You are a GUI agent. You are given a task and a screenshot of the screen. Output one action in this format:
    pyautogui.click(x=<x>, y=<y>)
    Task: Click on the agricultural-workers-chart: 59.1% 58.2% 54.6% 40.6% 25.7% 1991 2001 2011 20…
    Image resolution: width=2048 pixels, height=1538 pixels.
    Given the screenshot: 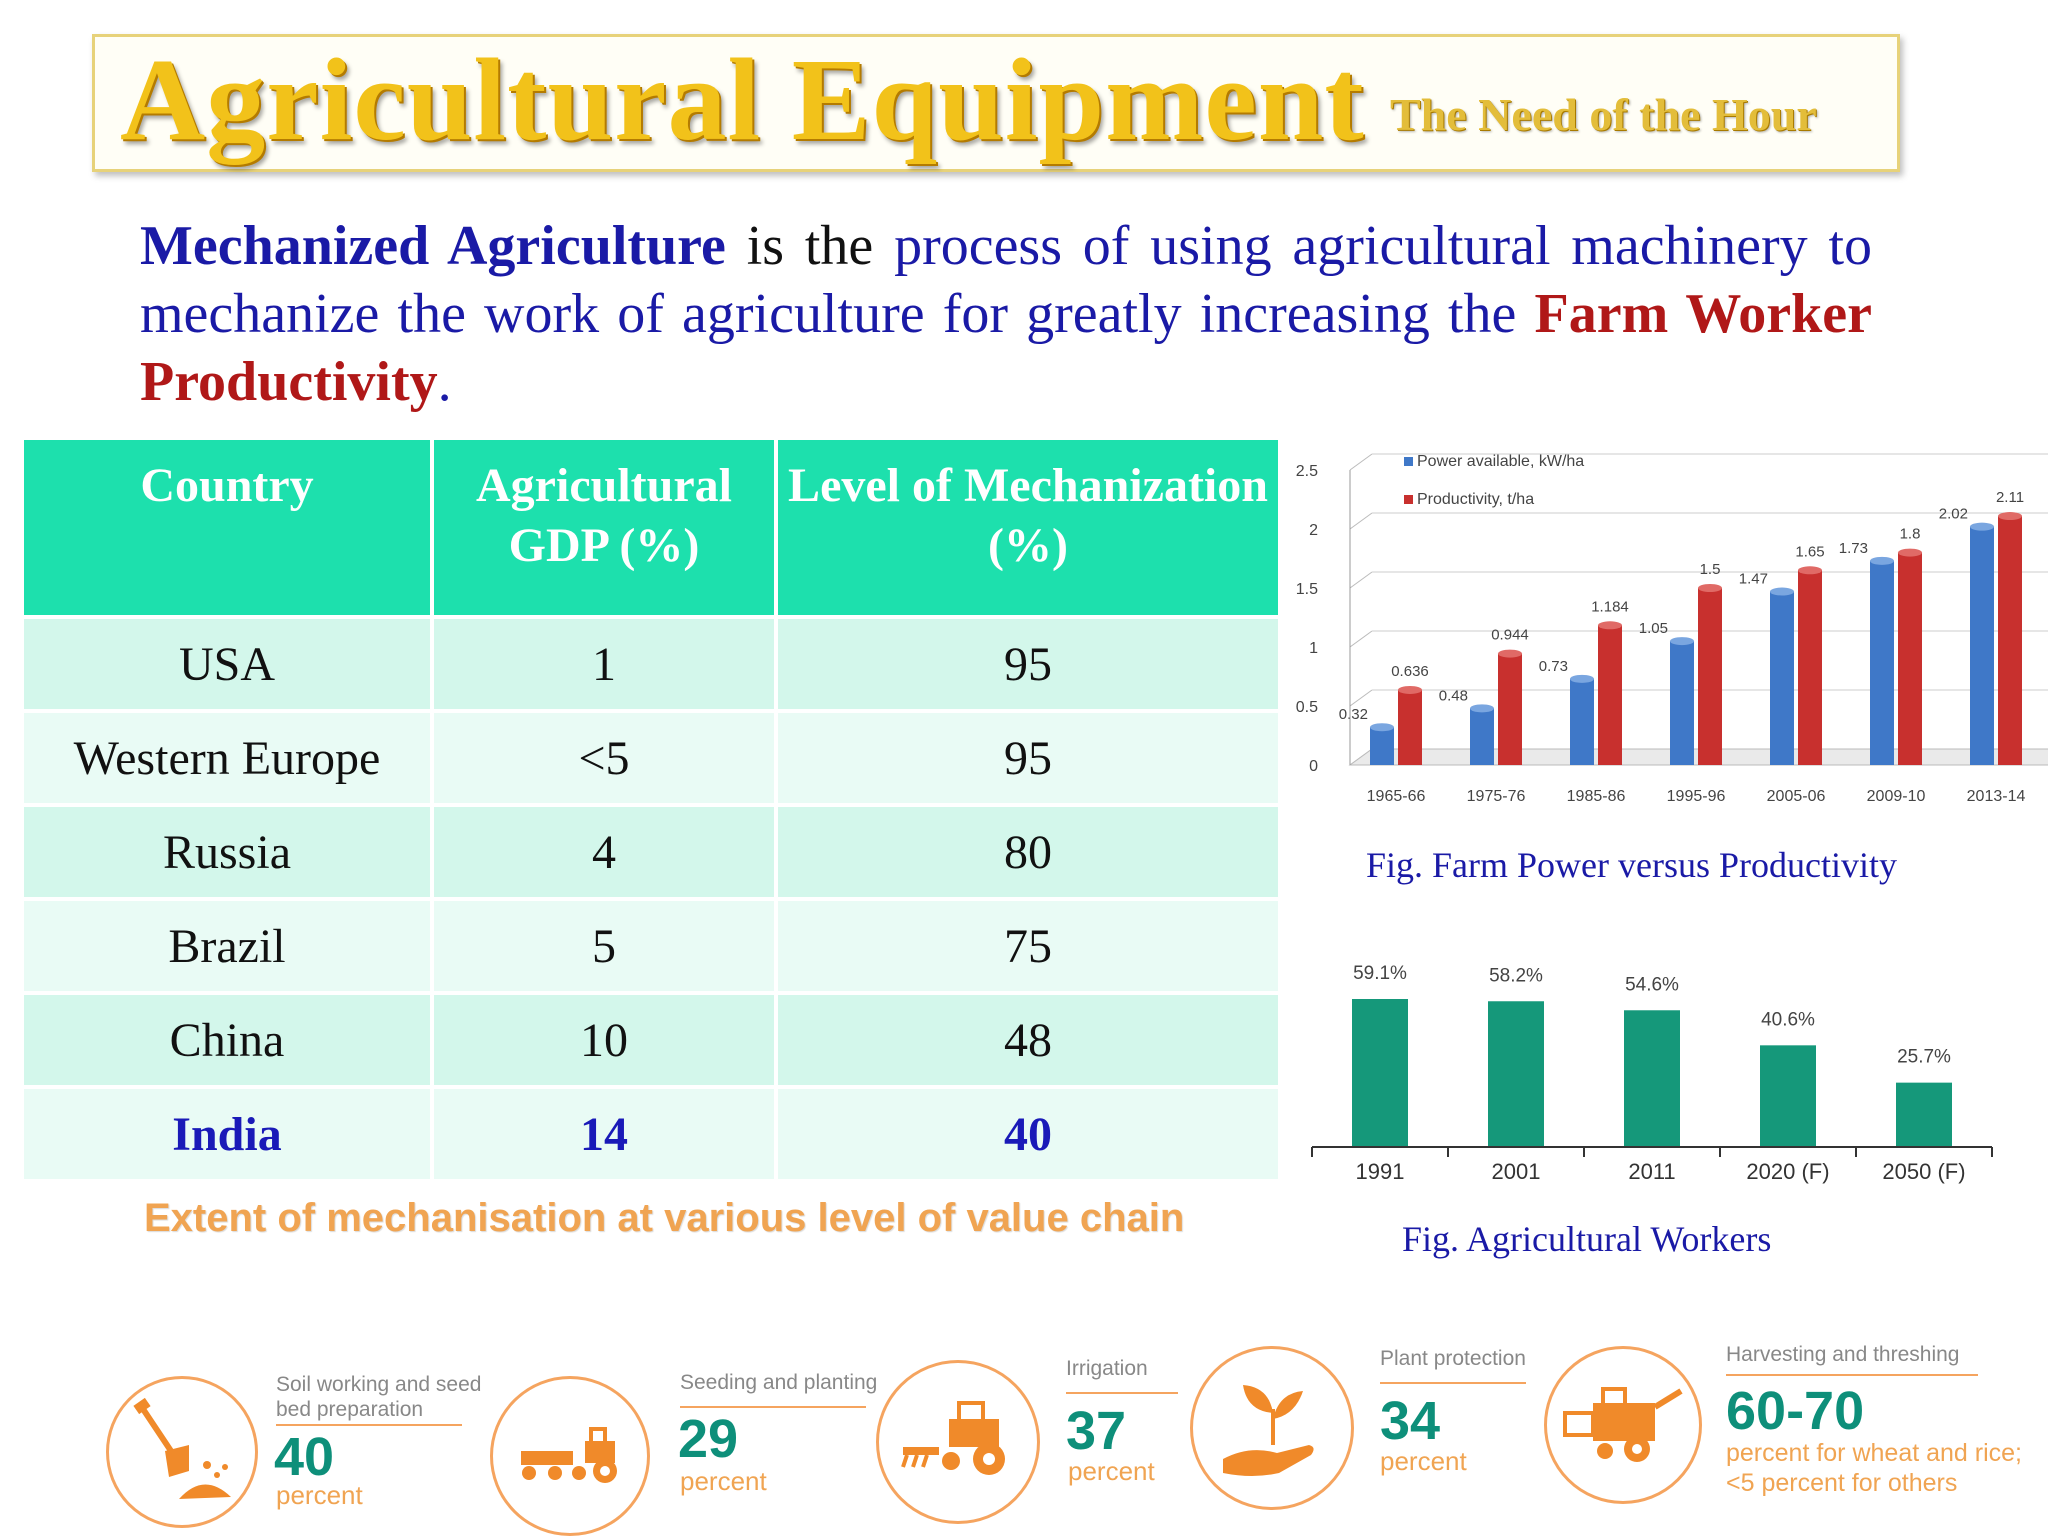 What is the action you would take?
    pyautogui.click(x=1652, y=1073)
    